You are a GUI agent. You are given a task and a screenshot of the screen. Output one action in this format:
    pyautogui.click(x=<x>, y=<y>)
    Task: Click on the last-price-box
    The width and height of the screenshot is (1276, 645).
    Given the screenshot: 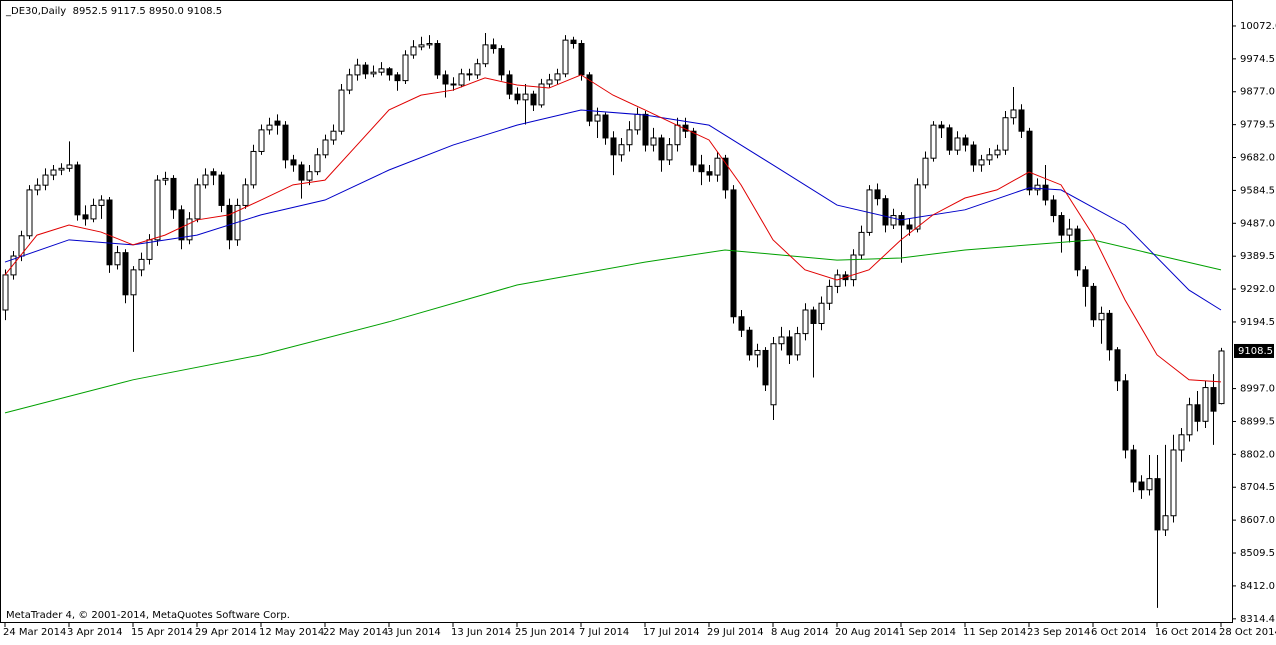 What is the action you would take?
    pyautogui.click(x=1254, y=350)
    